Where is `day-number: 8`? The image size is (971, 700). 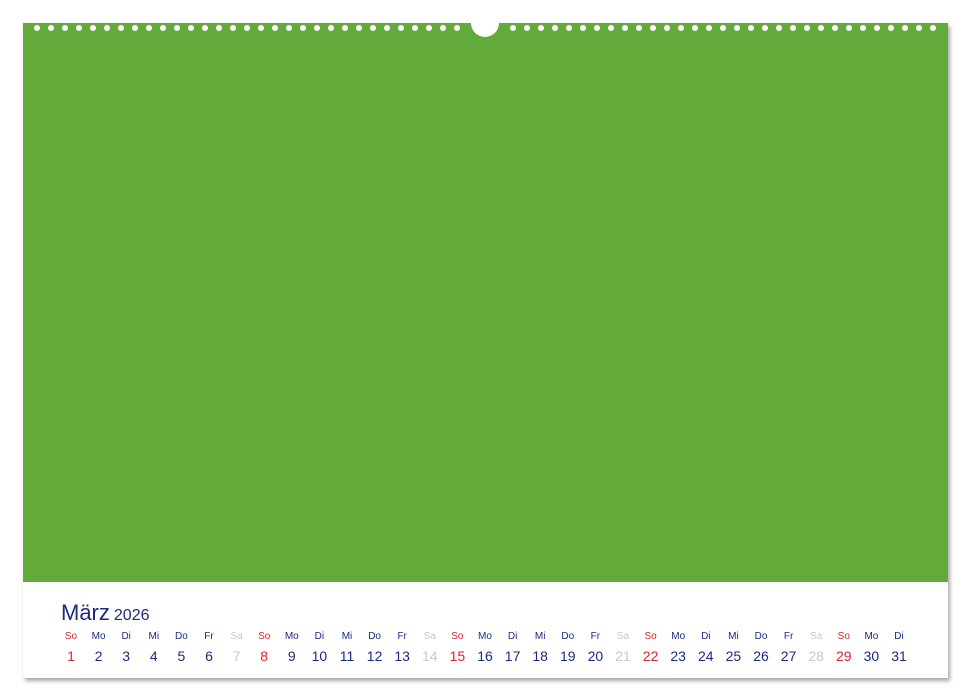
day-number: 8 is located at coordinates (264, 656).